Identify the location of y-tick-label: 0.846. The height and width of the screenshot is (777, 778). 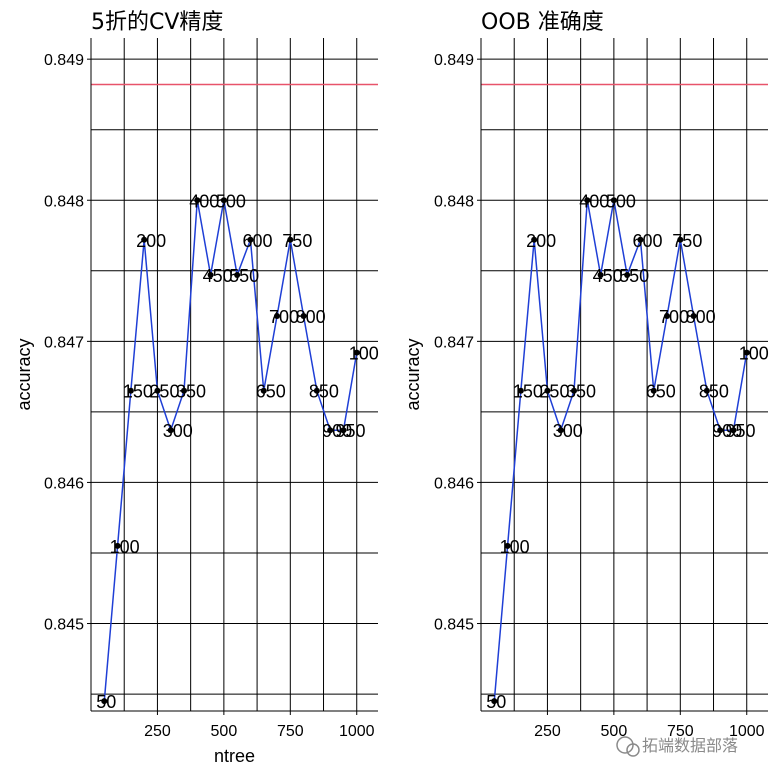
(64, 483).